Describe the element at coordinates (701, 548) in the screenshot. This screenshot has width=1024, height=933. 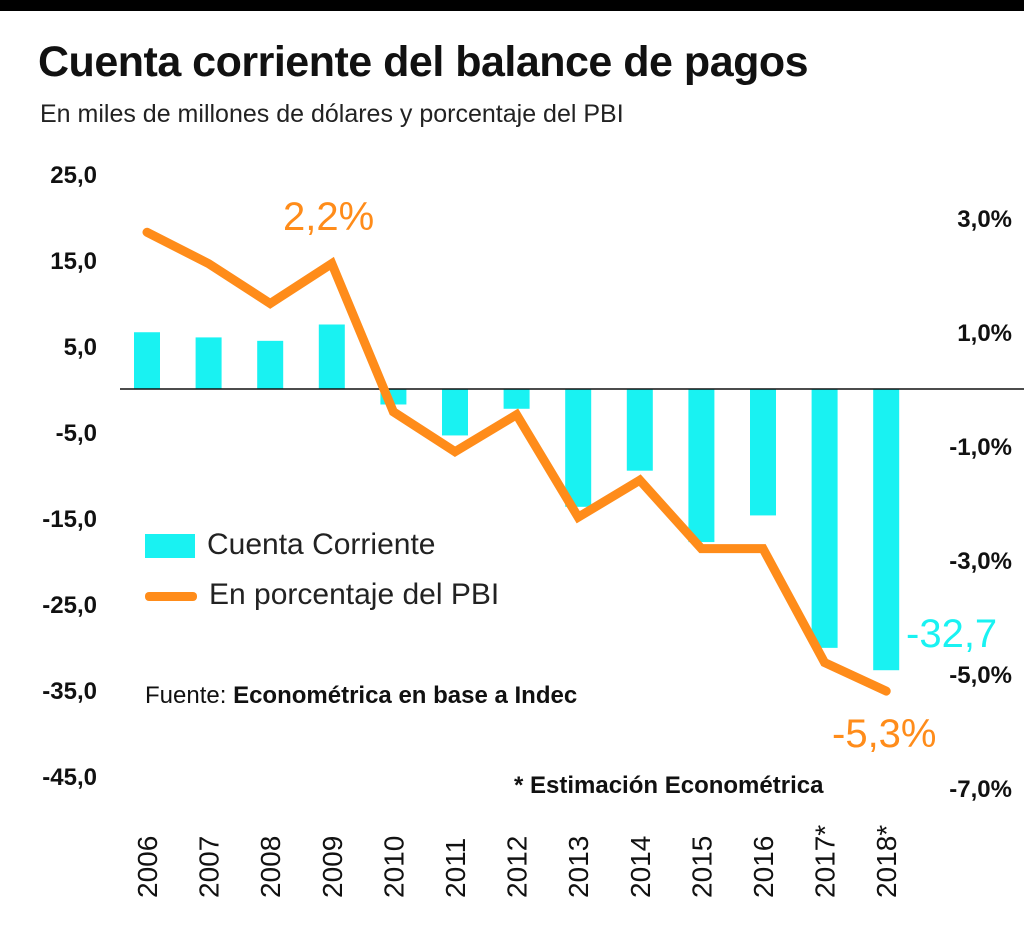
I see `pbi-point-2015` at that location.